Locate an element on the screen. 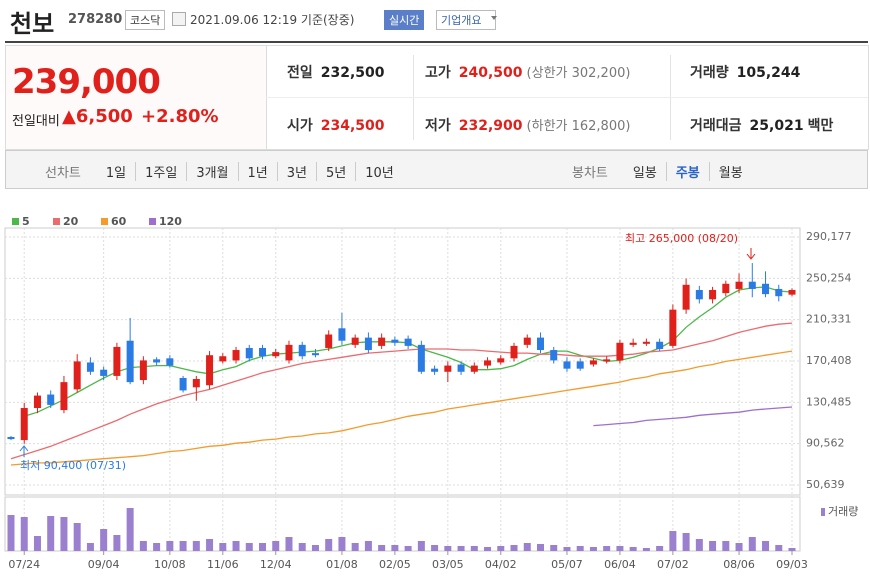 This screenshot has width=870, height=581. field-unit: 백만 is located at coordinates (820, 126).